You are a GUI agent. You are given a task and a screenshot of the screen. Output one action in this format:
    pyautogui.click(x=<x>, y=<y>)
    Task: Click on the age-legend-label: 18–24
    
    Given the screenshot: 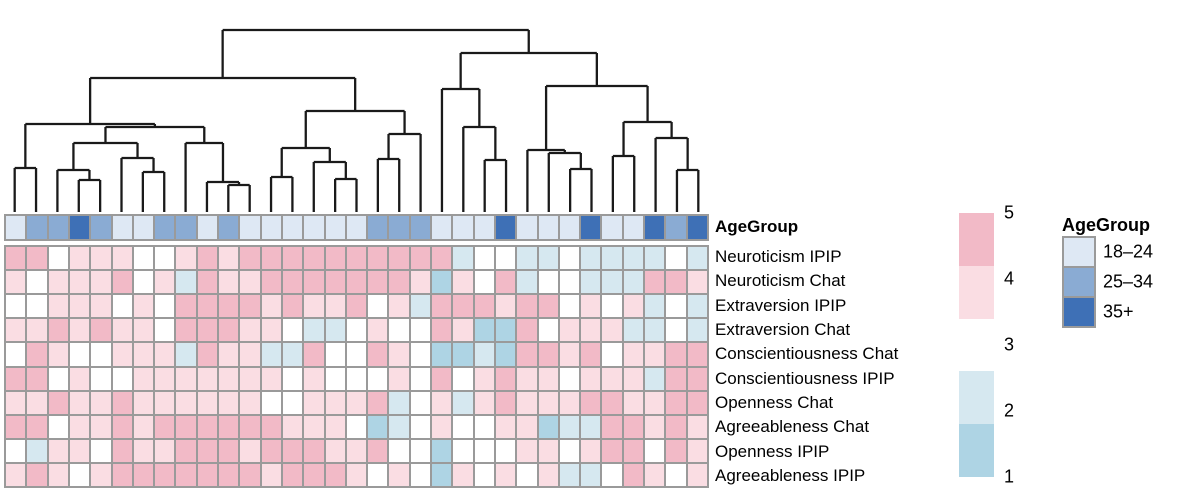 What is the action you would take?
    pyautogui.click(x=1128, y=251)
    